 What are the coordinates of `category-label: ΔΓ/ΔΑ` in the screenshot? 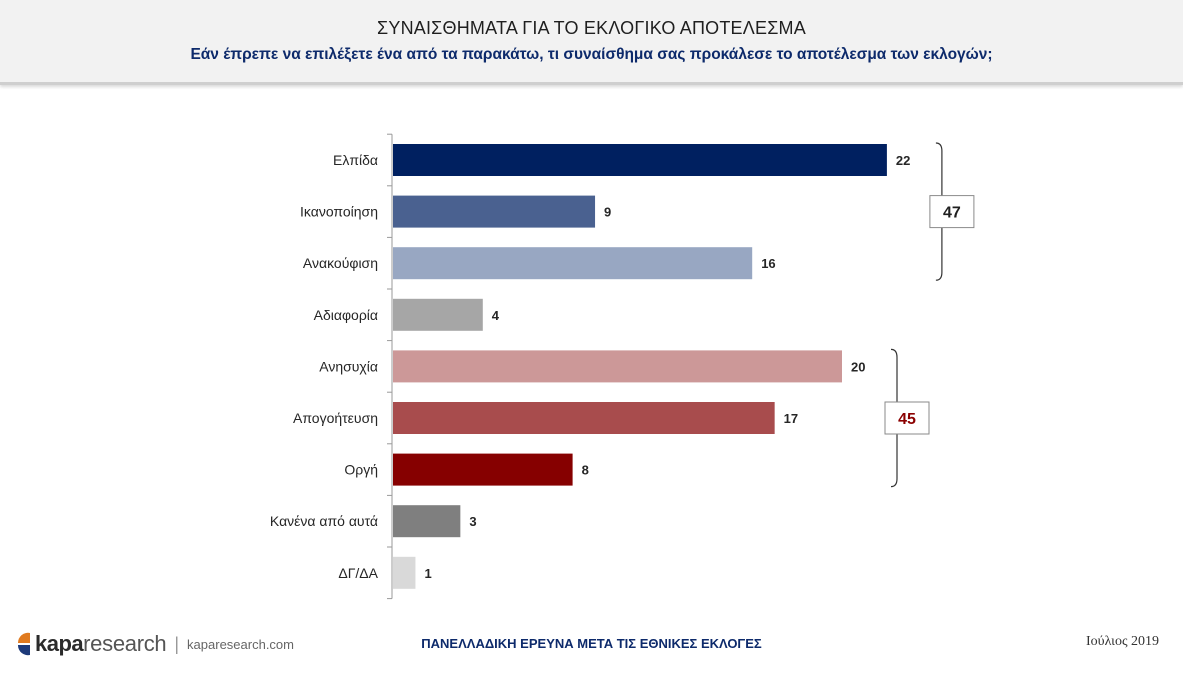 It's located at (358, 573).